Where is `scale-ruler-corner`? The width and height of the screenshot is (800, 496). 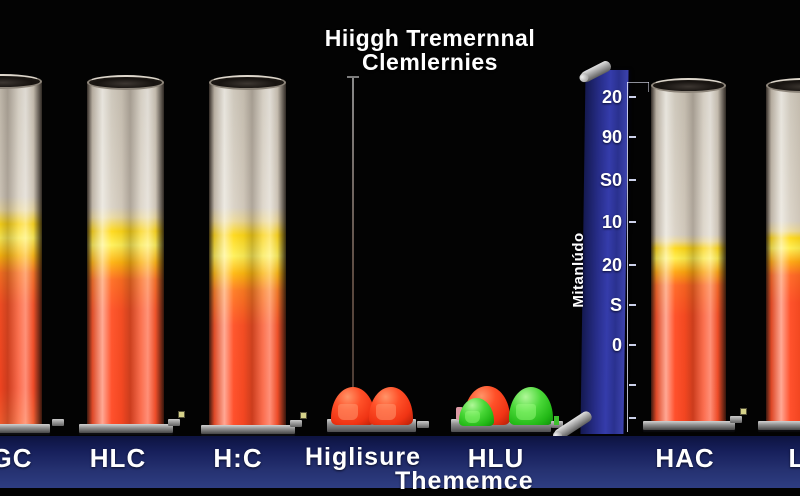 scale-ruler-corner is located at coordinates (648, 87).